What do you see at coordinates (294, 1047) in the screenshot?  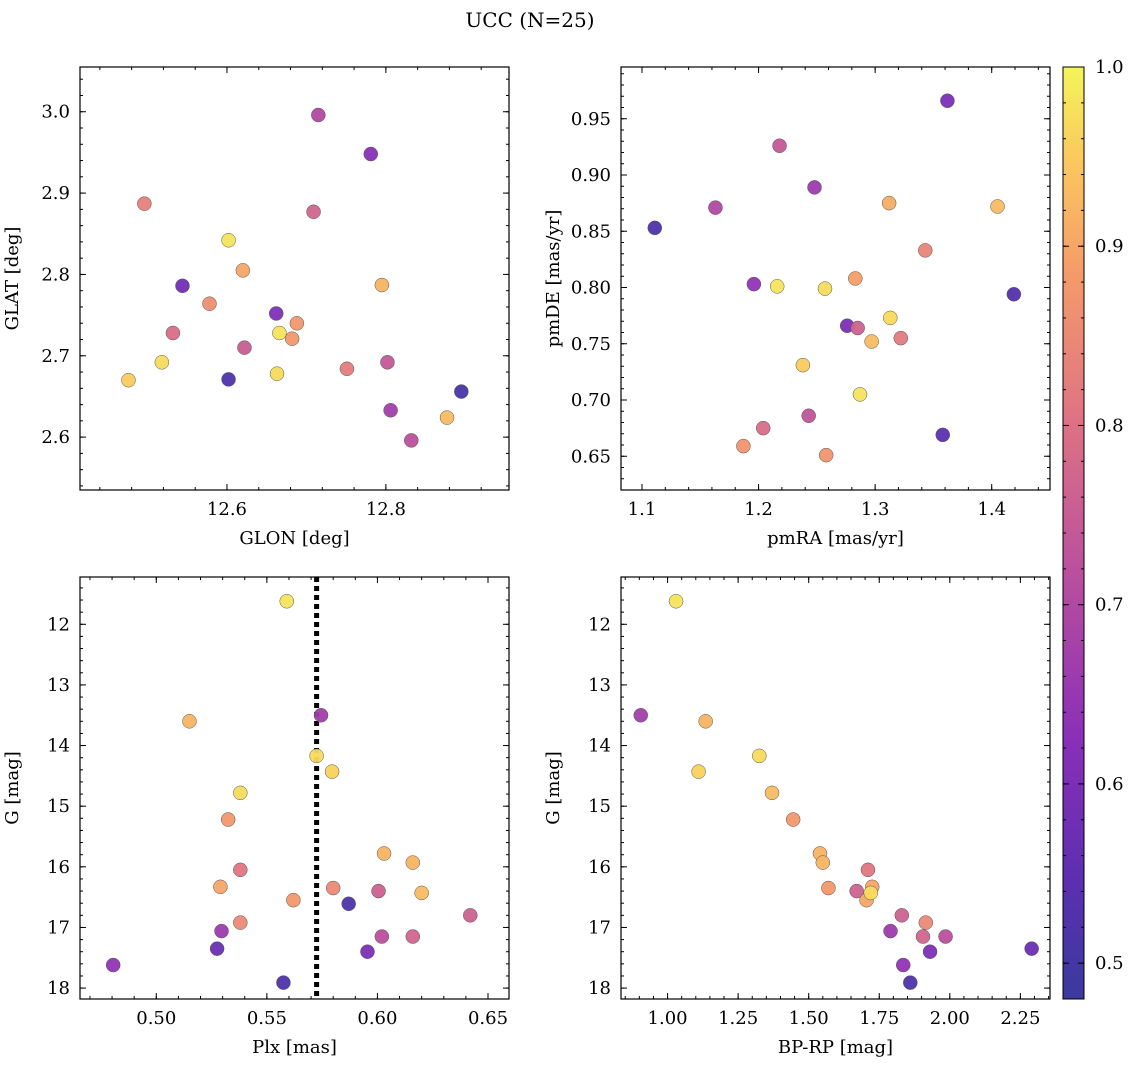 I see `x-axis-label: Plx [mas]` at bounding box center [294, 1047].